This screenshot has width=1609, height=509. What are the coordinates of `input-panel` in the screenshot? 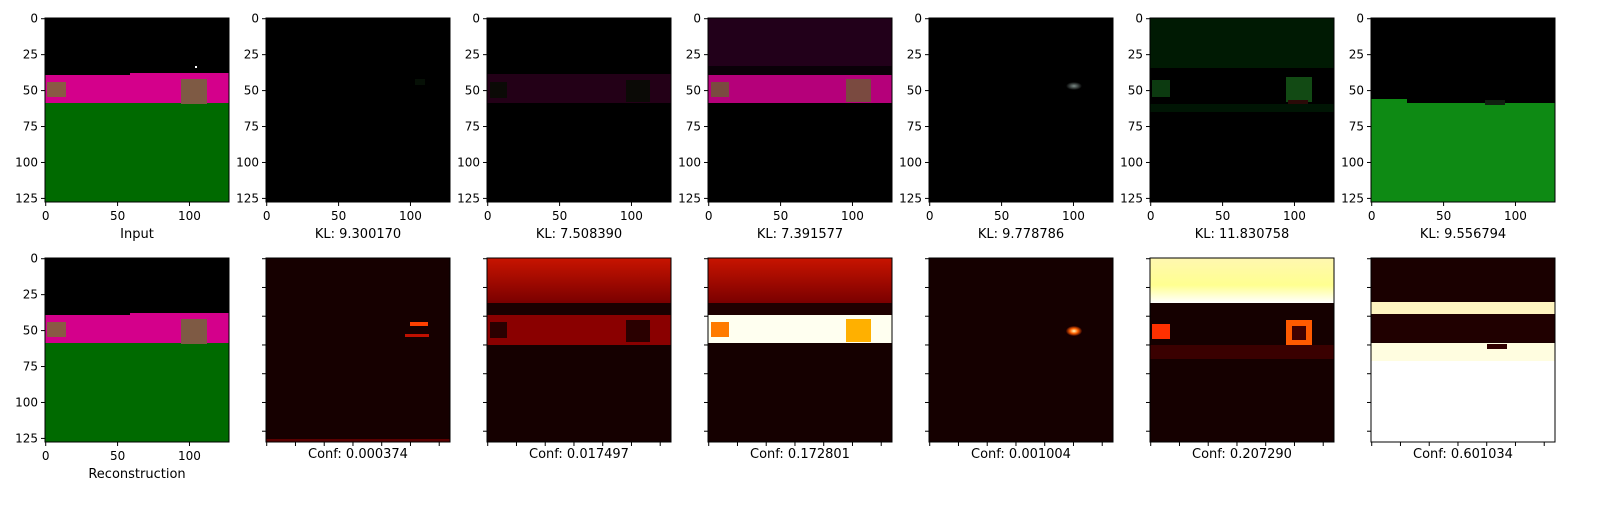 It's located at (137, 110).